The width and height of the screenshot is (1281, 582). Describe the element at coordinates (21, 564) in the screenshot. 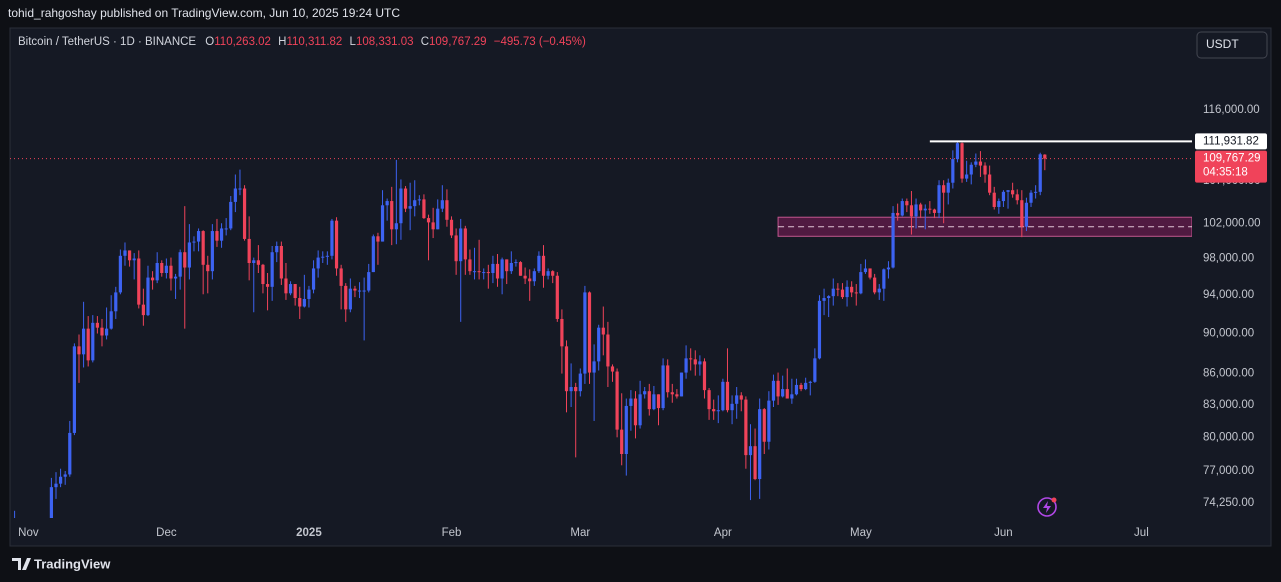

I see `brand-logo` at that location.